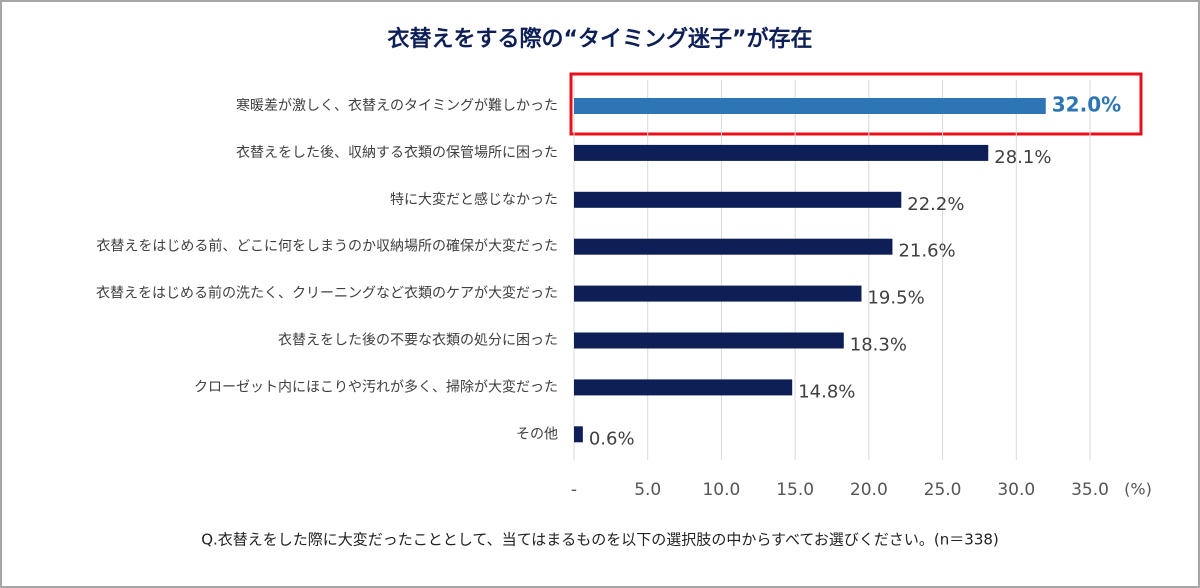 This screenshot has height=588, width=1200. I want to click on x-tick-label: 25.0, so click(943, 490).